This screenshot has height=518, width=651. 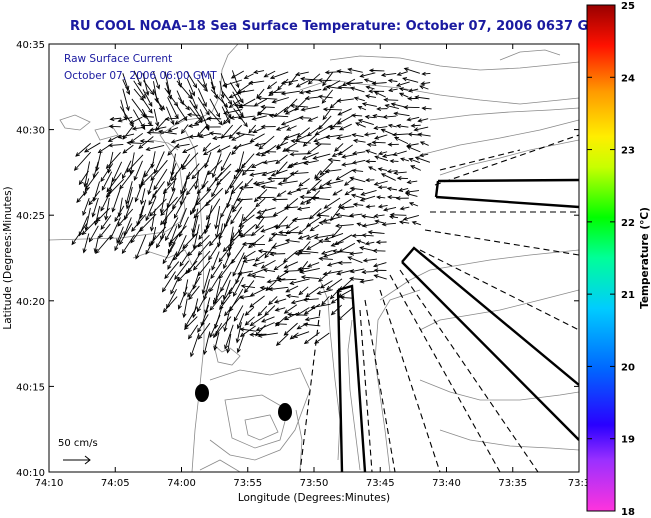 What do you see at coordinates (601, 258) in the screenshot?
I see `colorbar` at bounding box center [601, 258].